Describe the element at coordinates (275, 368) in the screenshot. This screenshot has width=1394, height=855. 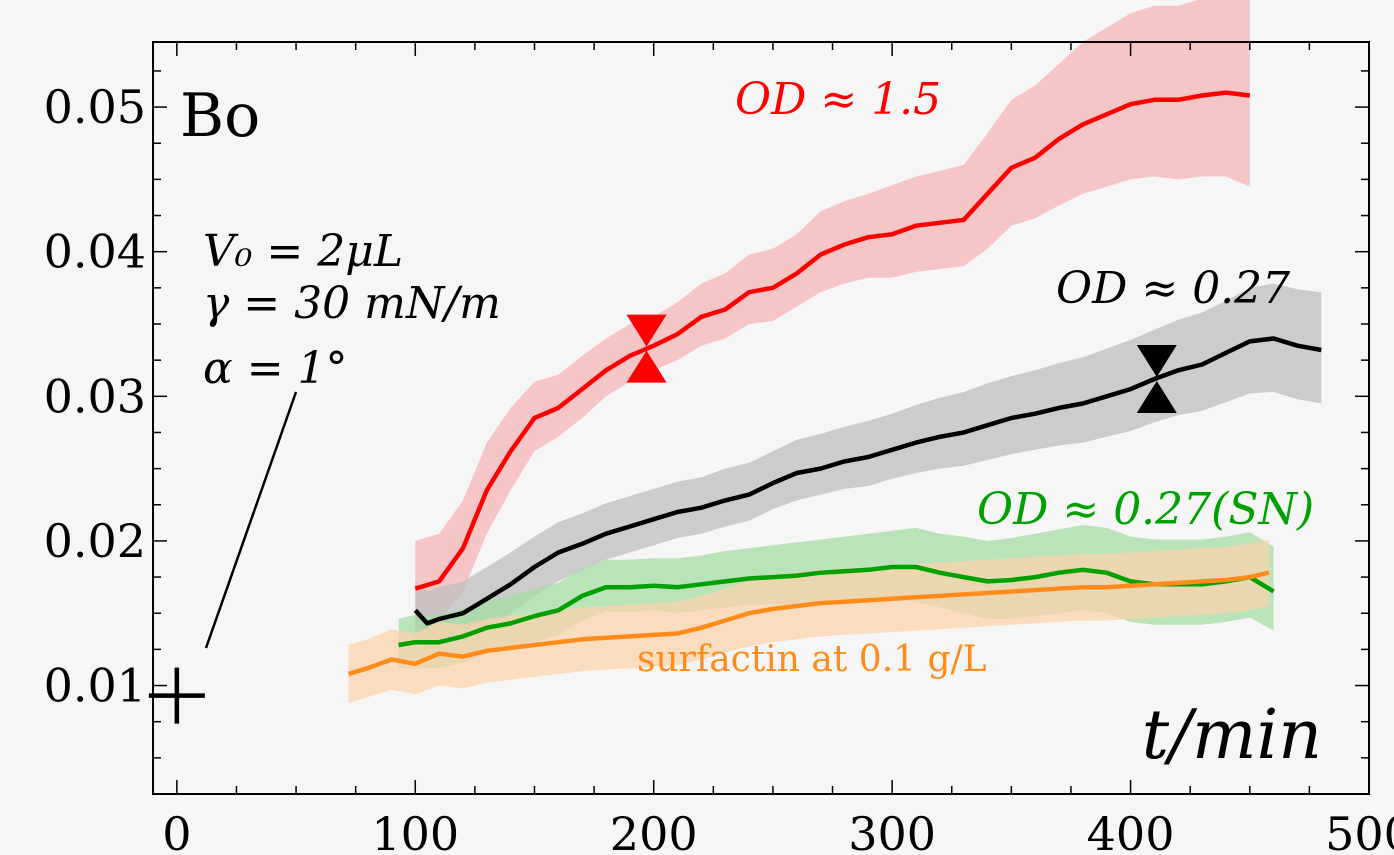
I see `param-angle: α = 1°` at that location.